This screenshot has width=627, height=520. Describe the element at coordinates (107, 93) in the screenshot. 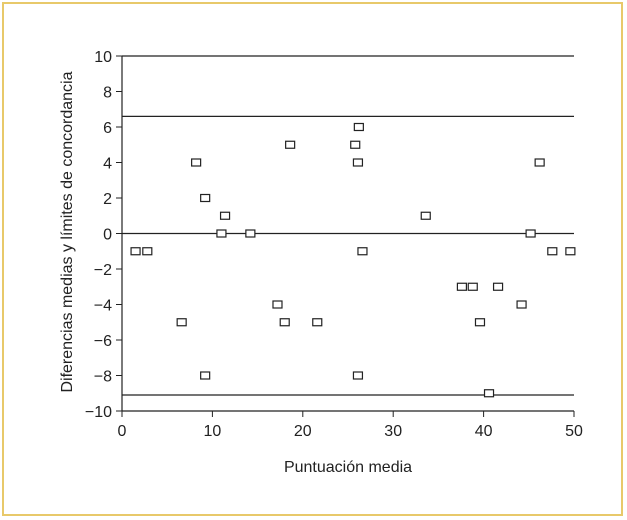

I see `y-tick-label: 8` at that location.